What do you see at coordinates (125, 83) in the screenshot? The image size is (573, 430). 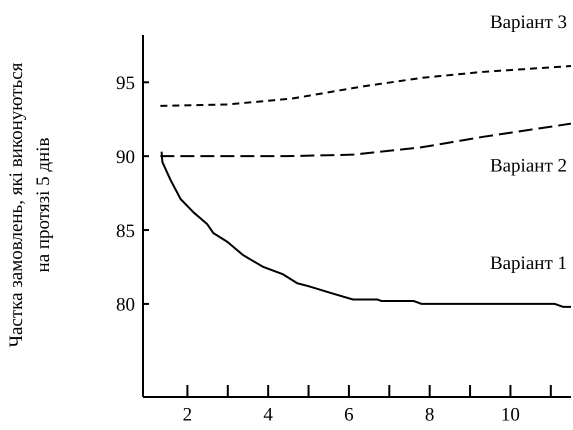 I see `y-tick-label: 95` at bounding box center [125, 83].